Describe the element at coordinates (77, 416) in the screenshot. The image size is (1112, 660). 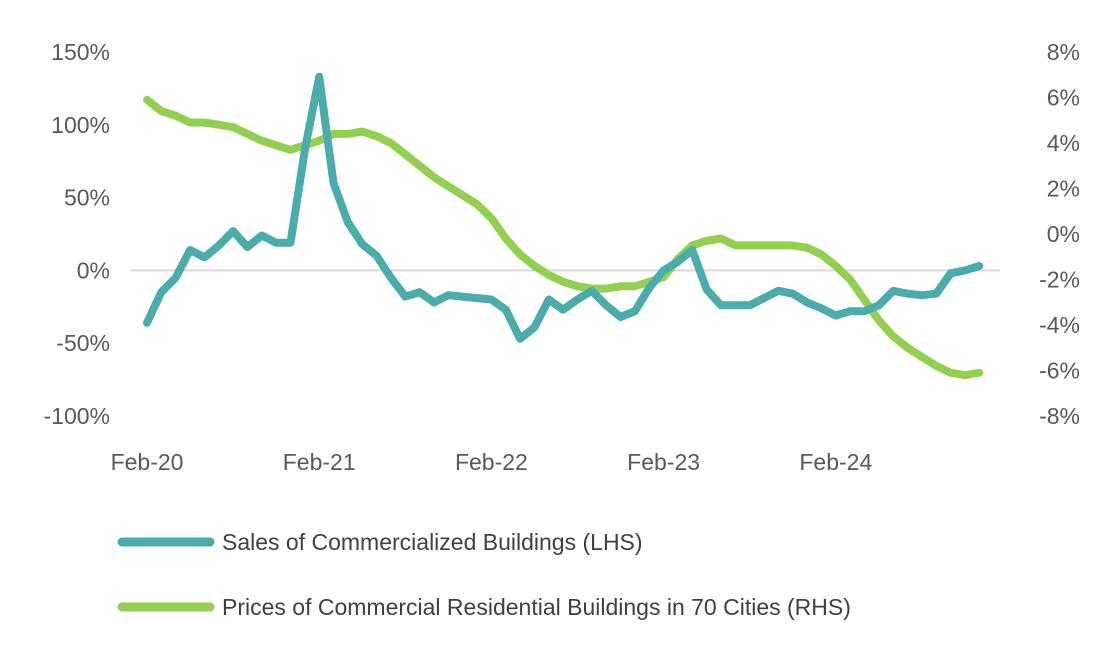
I see `left-y-tick-label: -100%` at that location.